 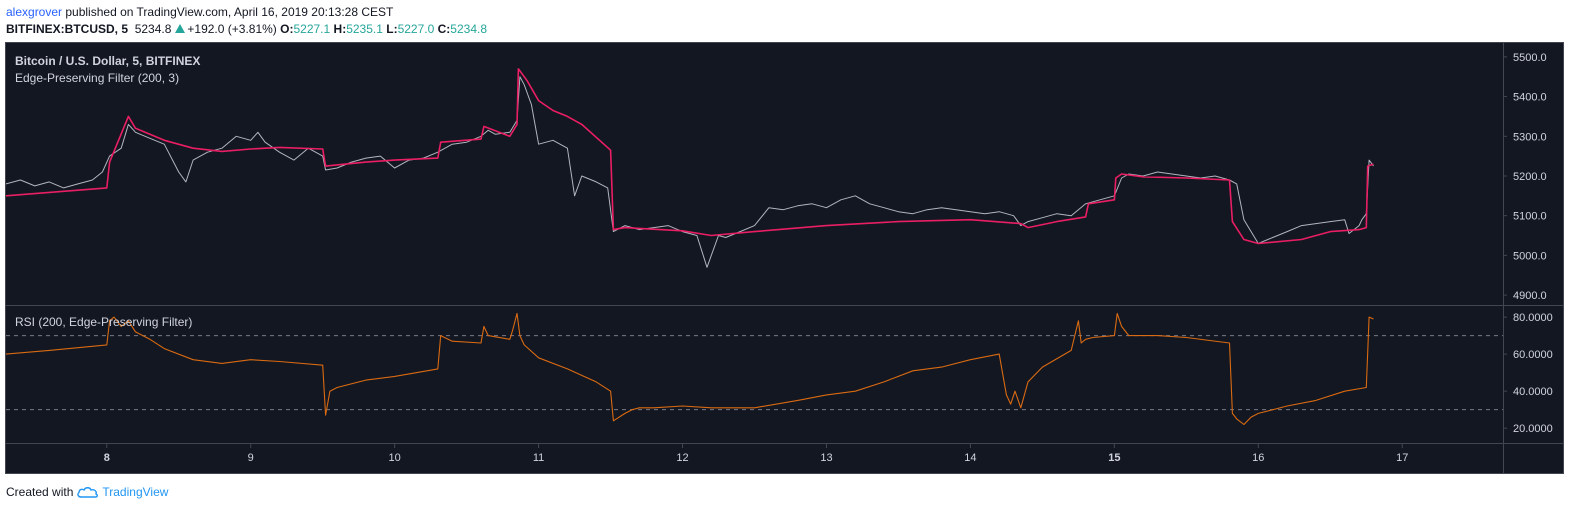 I want to click on time-tick-label: 9, so click(x=251, y=458).